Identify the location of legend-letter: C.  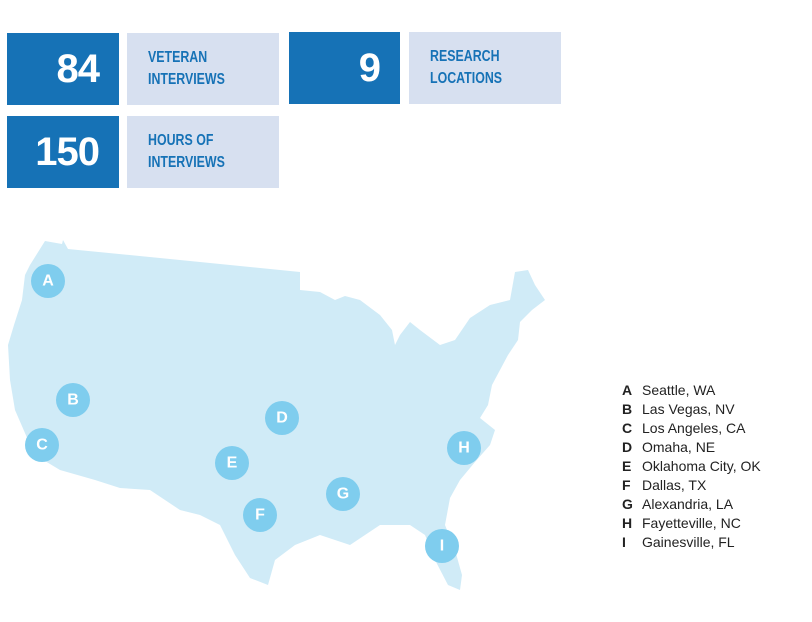
(627, 428).